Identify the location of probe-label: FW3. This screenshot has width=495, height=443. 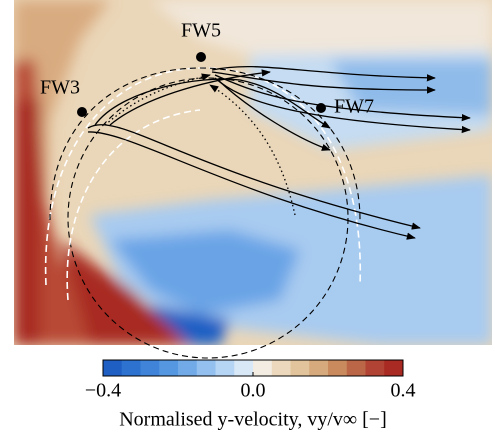
(60, 88).